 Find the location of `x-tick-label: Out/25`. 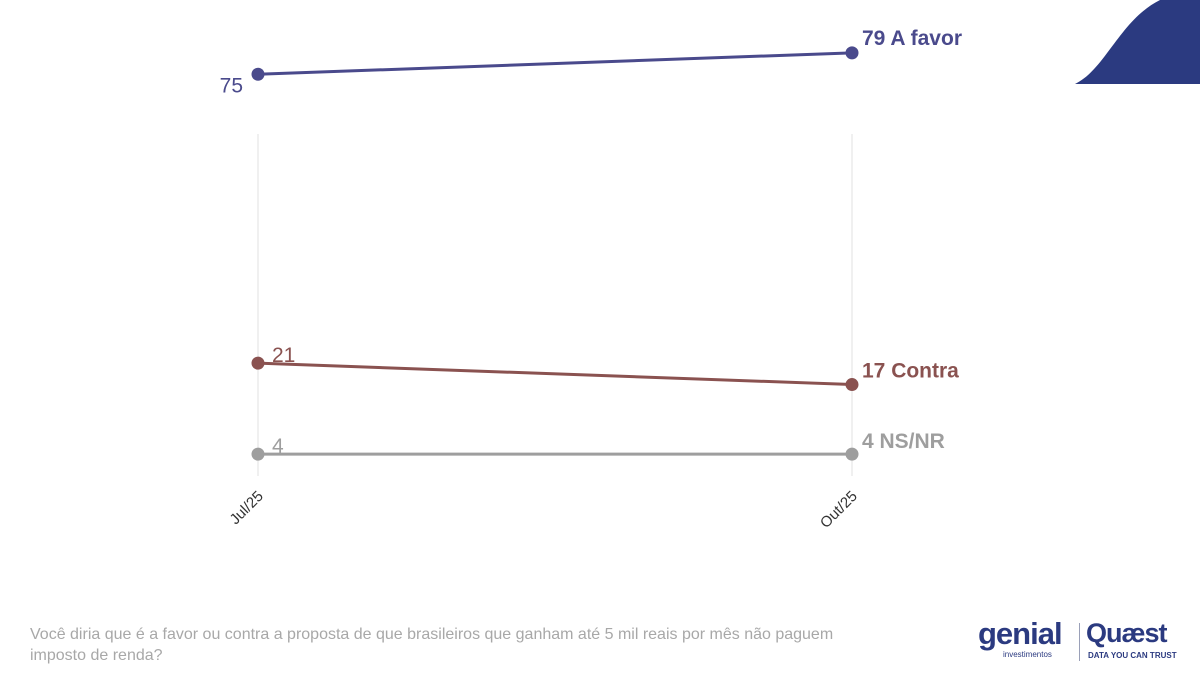

x-tick-label: Out/25 is located at coordinates (839, 510).